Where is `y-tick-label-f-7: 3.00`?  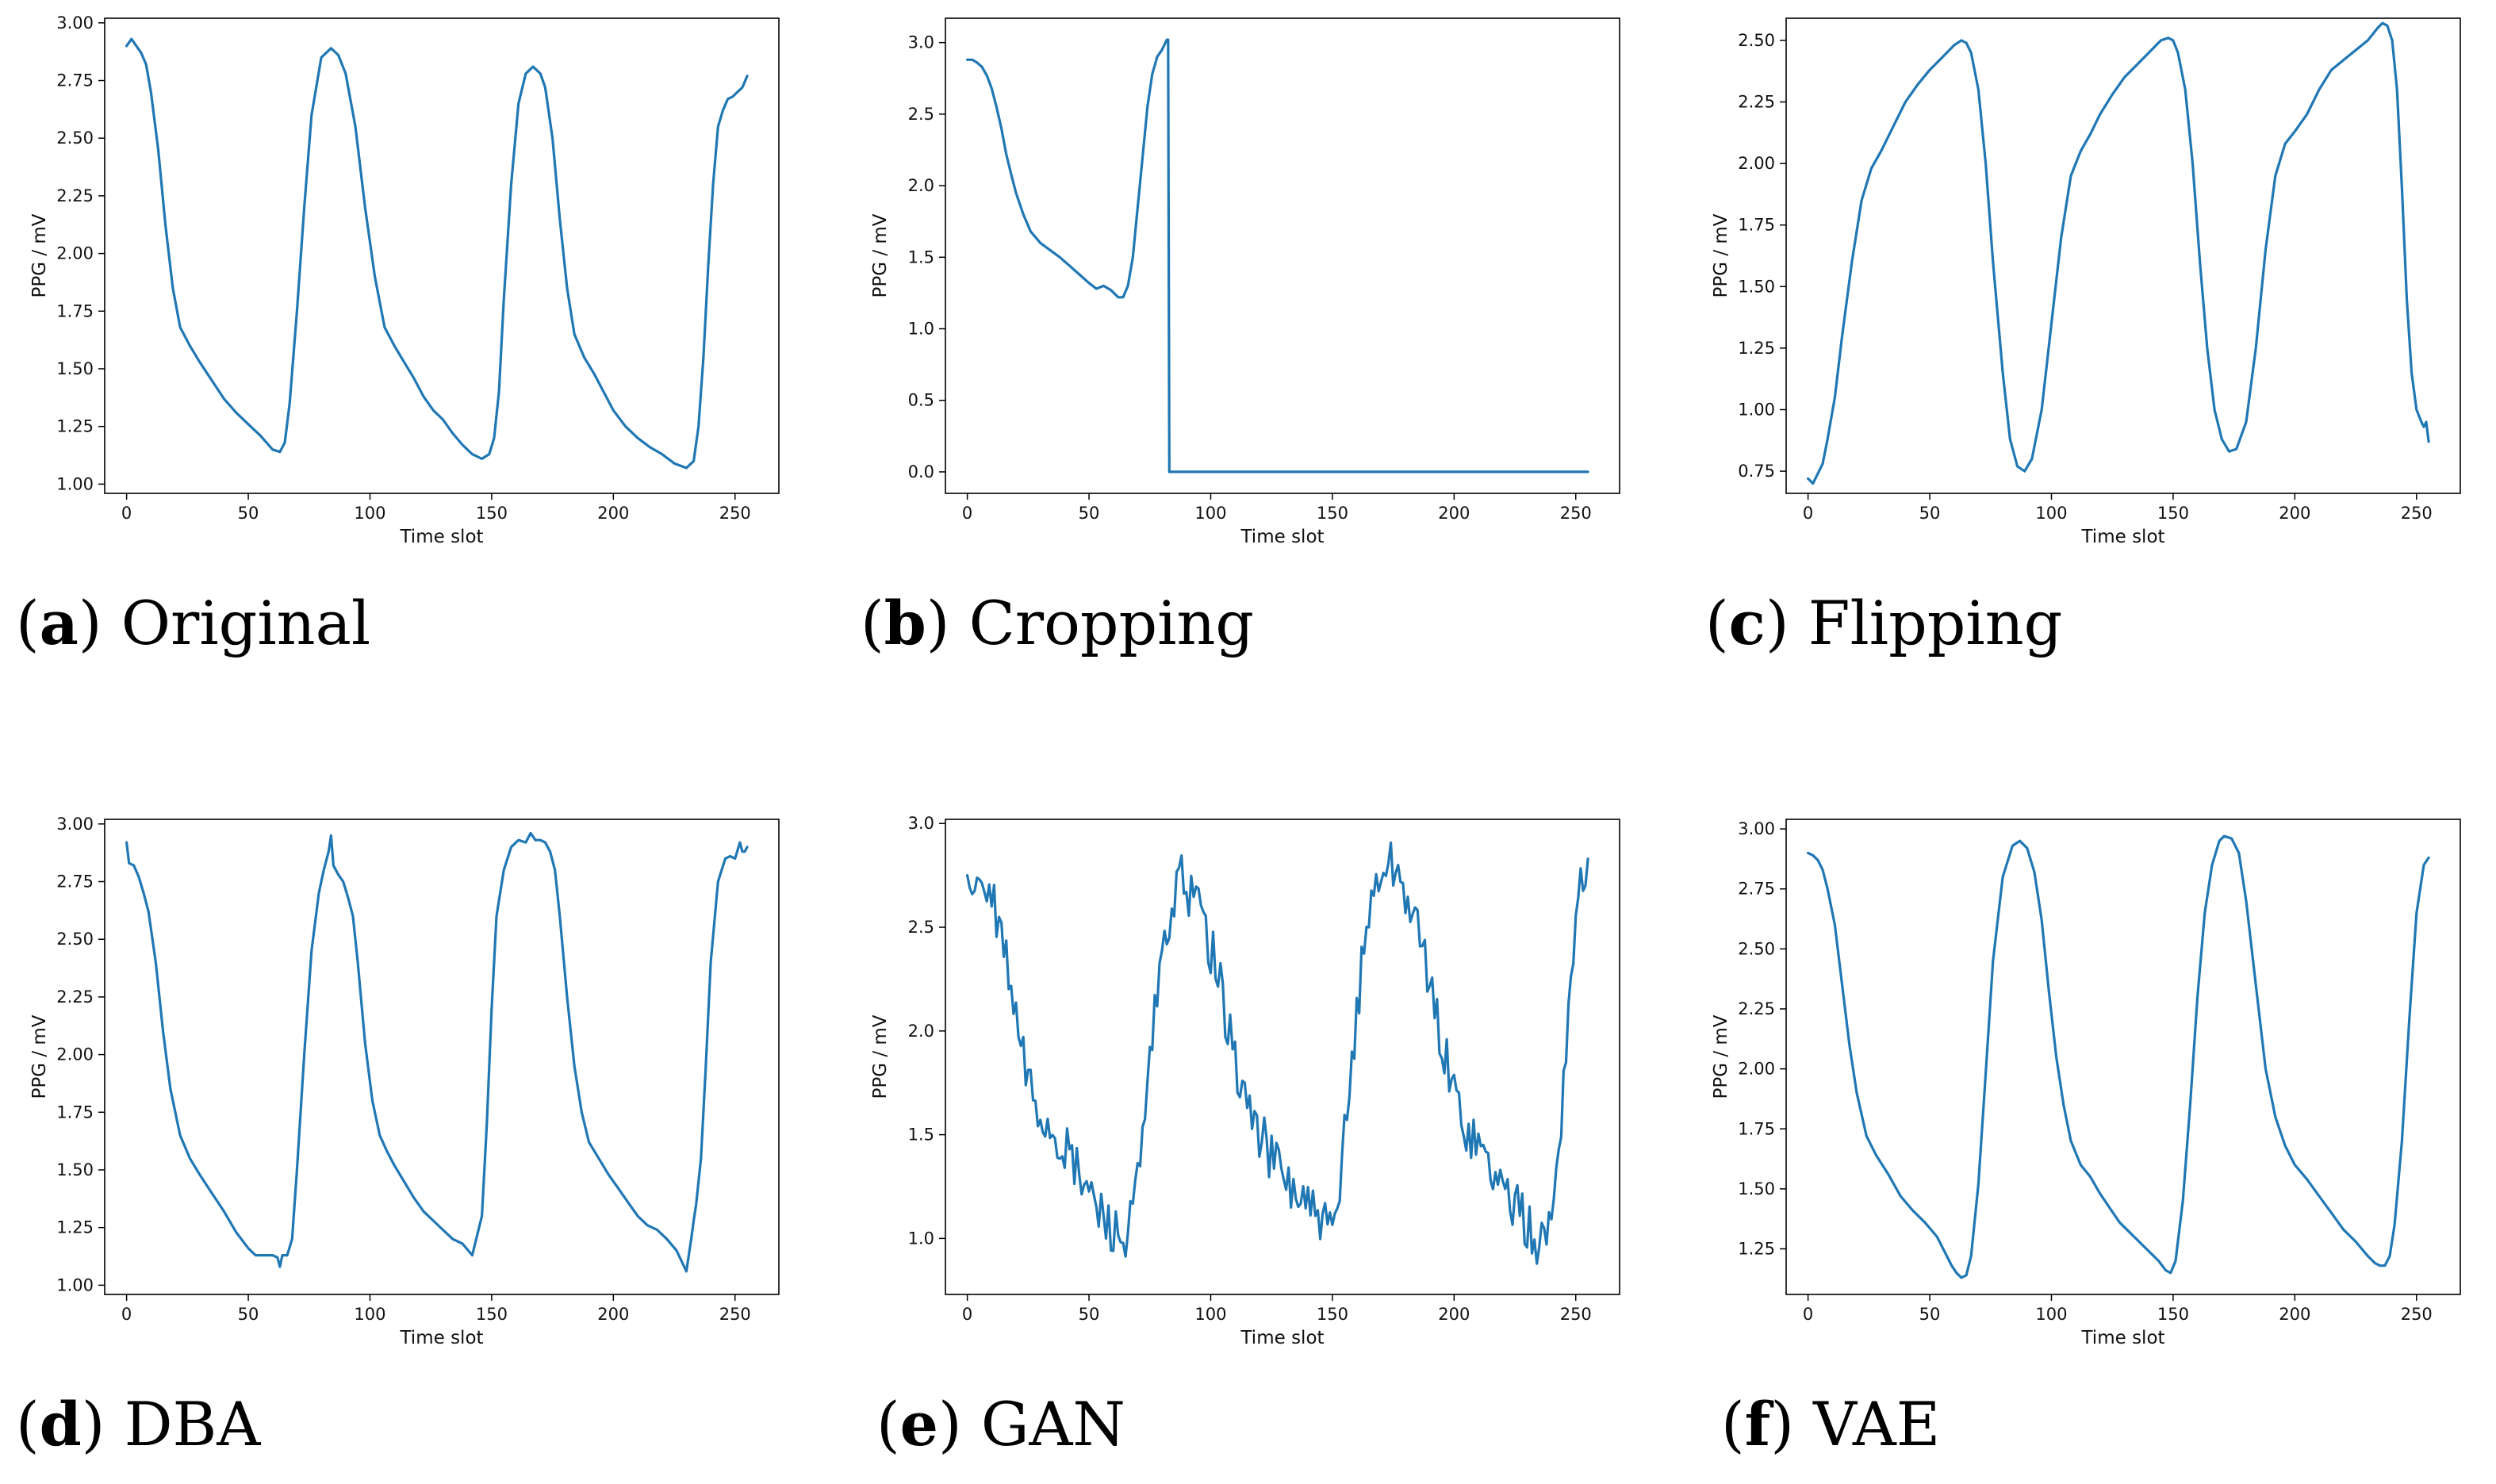 y-tick-label-f-7: 3.00 is located at coordinates (1756, 829).